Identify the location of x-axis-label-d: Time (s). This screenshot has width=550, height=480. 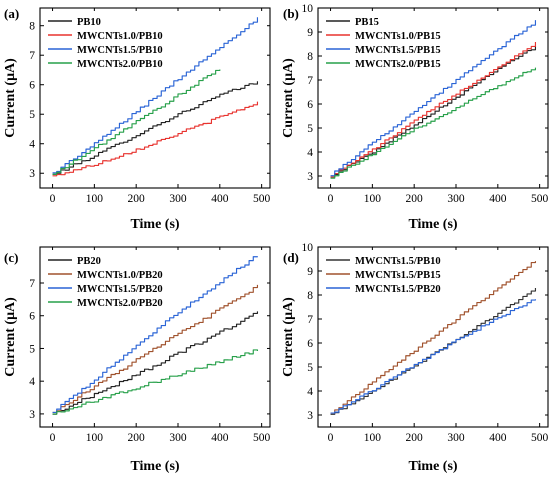
(432, 466).